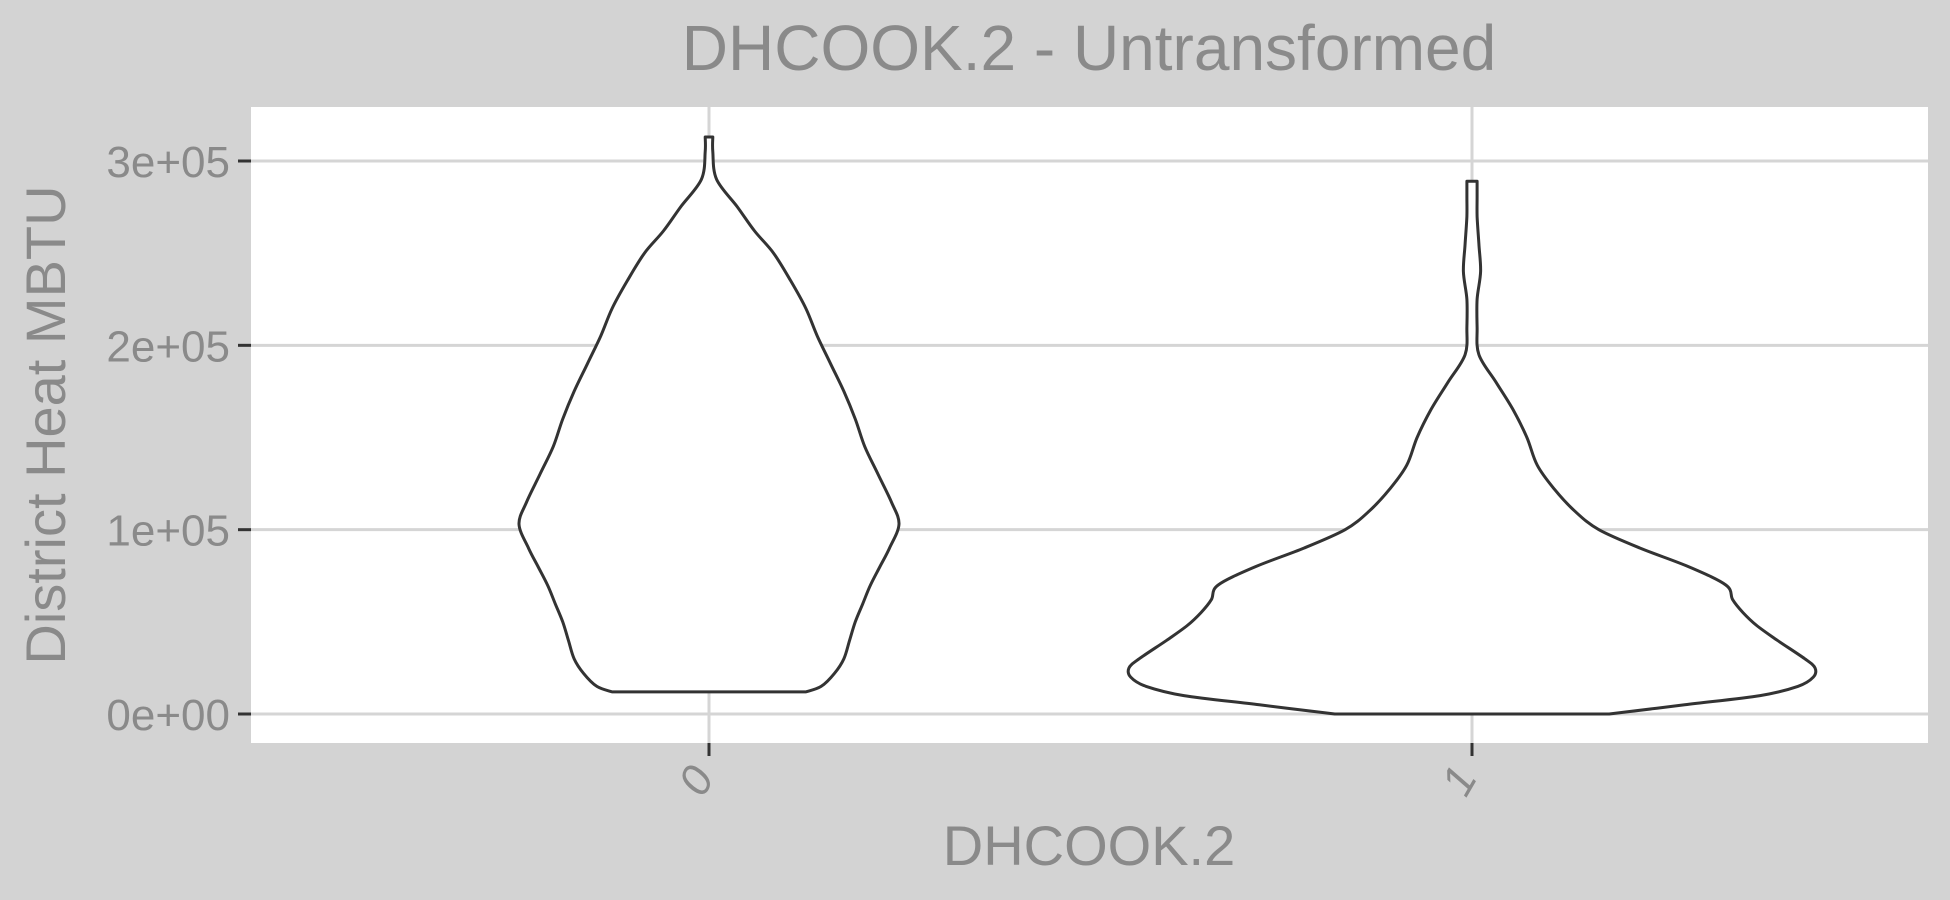 The image size is (1950, 900). Describe the element at coordinates (168, 346) in the screenshot. I see `y-tick-label: 2e+05` at that location.